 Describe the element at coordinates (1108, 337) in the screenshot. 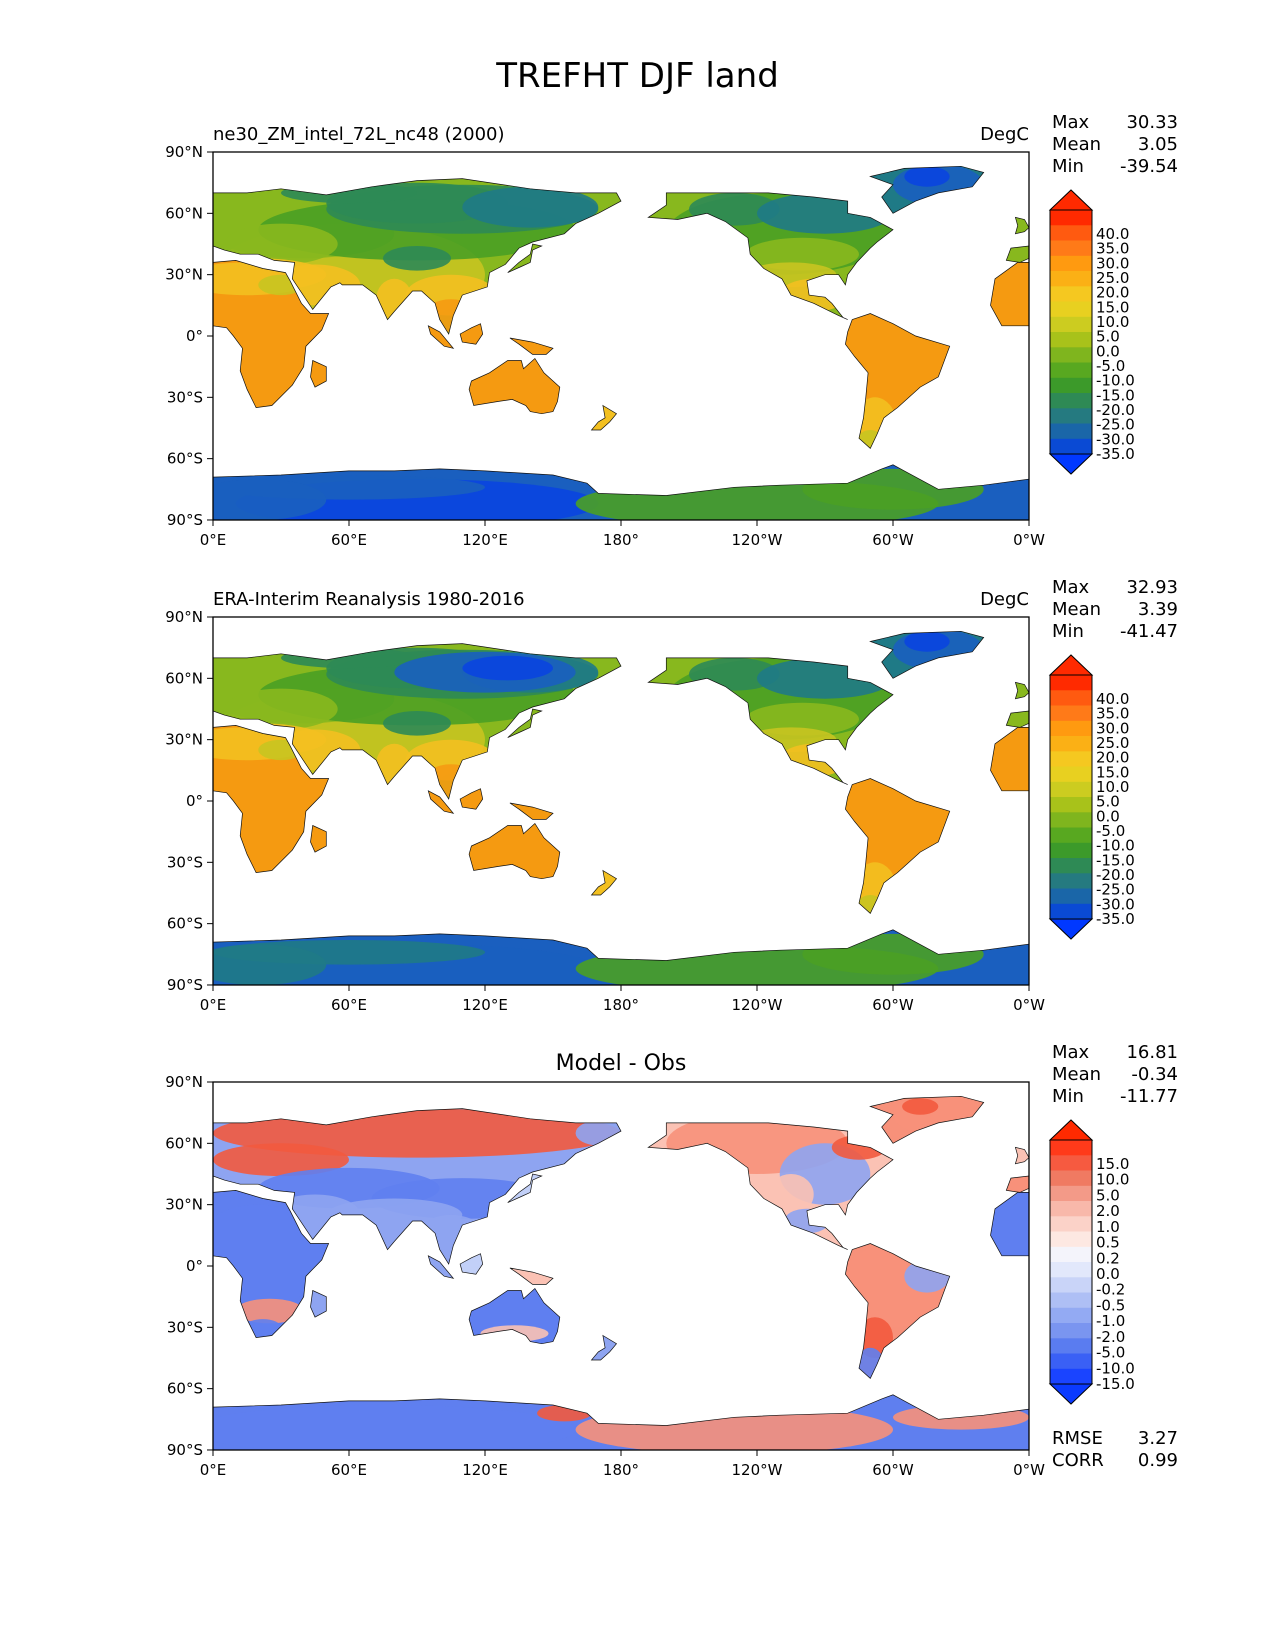

I see `colorbar-tick-label: 5.0` at that location.